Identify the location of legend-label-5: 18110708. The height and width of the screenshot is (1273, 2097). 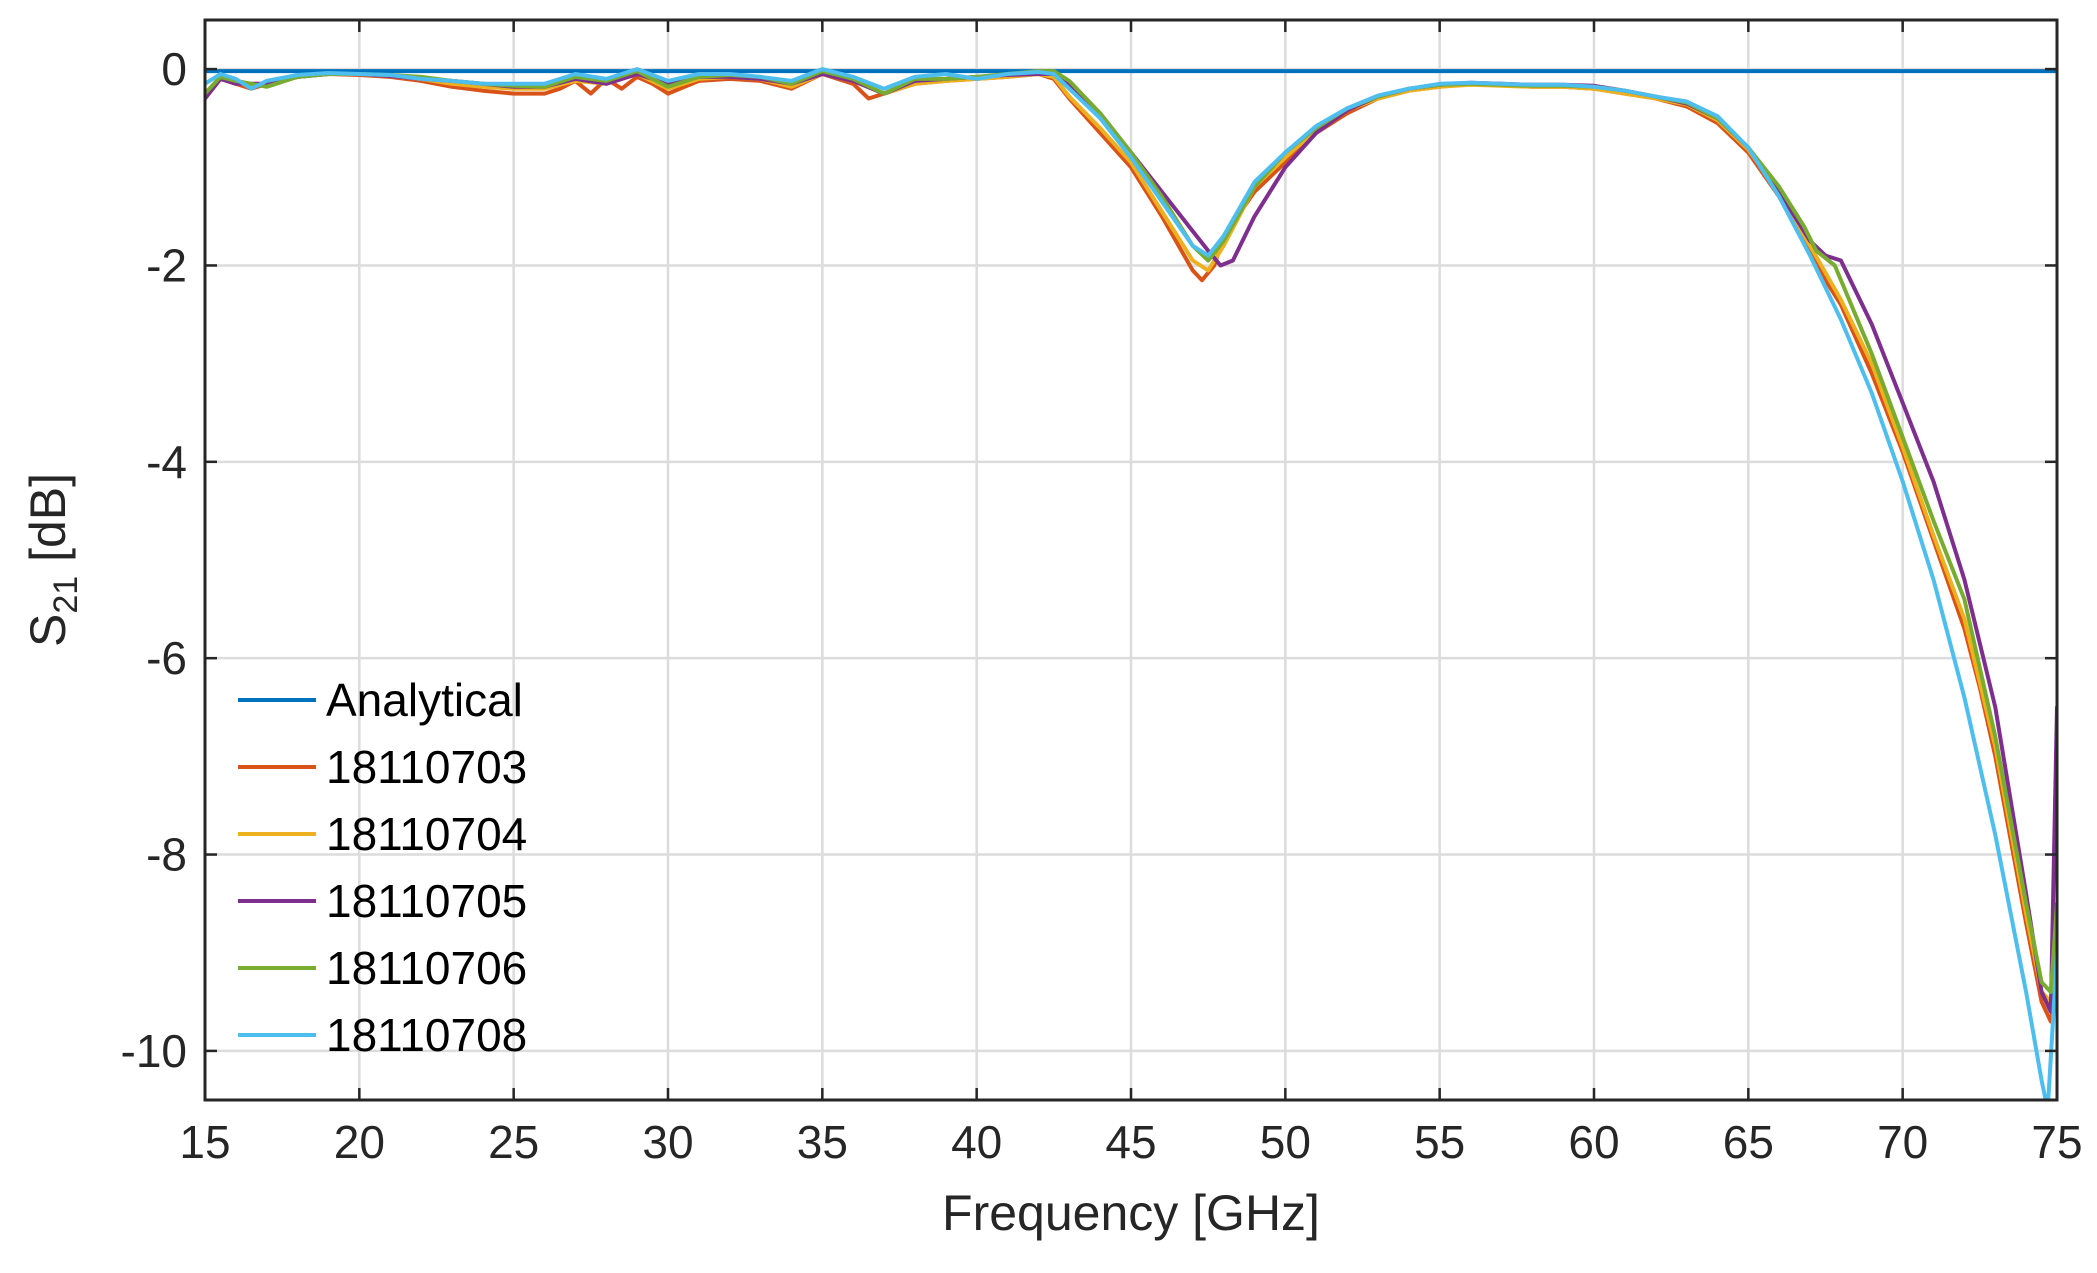
(426, 1035).